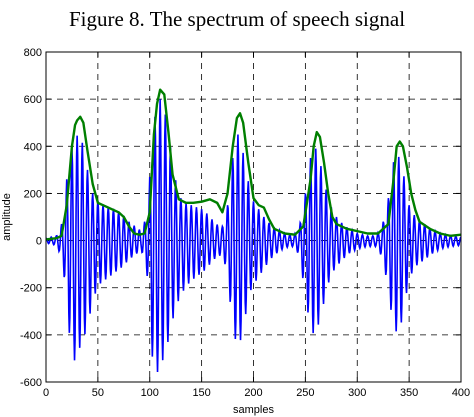 Image resolution: width=474 pixels, height=417 pixels. I want to click on y-tick-label: 800, so click(33, 53).